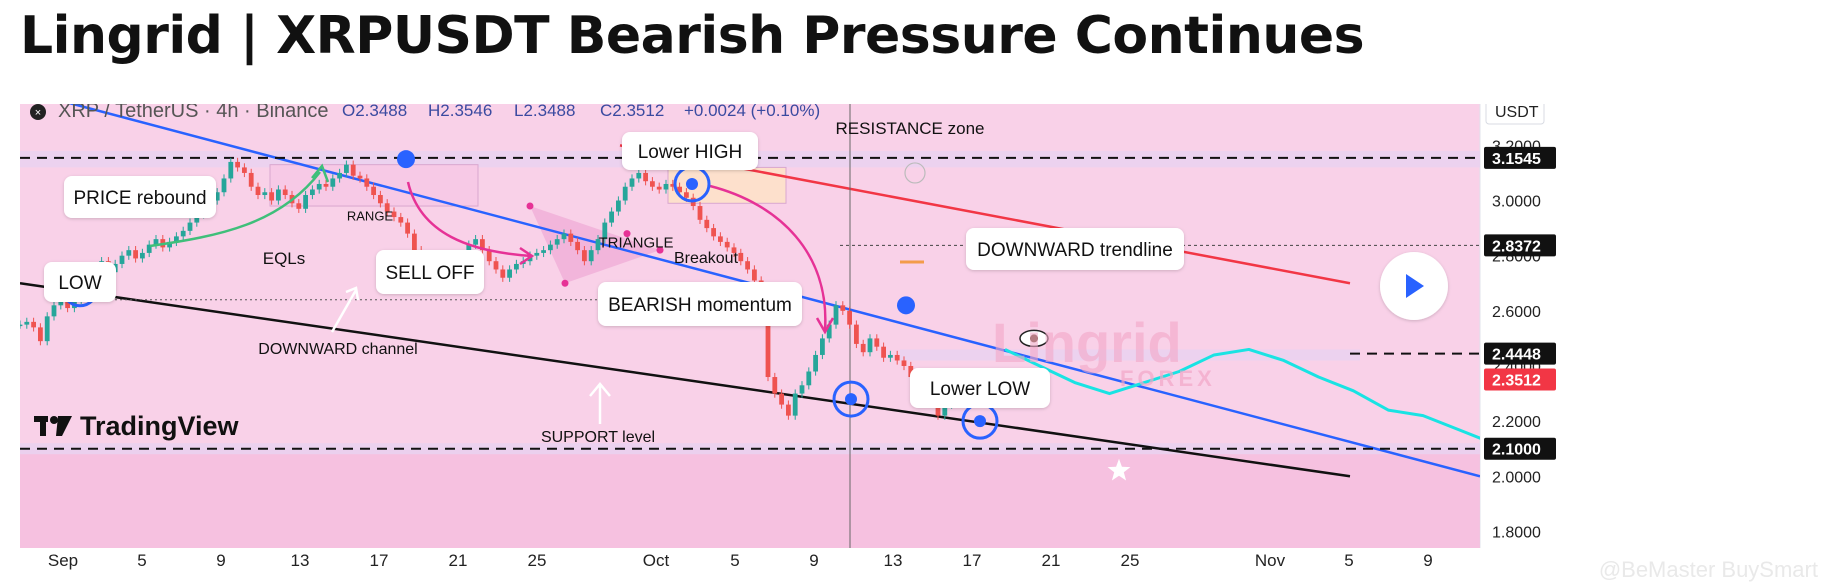 The image size is (1836, 583). I want to click on currency-label: USDT, so click(1517, 112).